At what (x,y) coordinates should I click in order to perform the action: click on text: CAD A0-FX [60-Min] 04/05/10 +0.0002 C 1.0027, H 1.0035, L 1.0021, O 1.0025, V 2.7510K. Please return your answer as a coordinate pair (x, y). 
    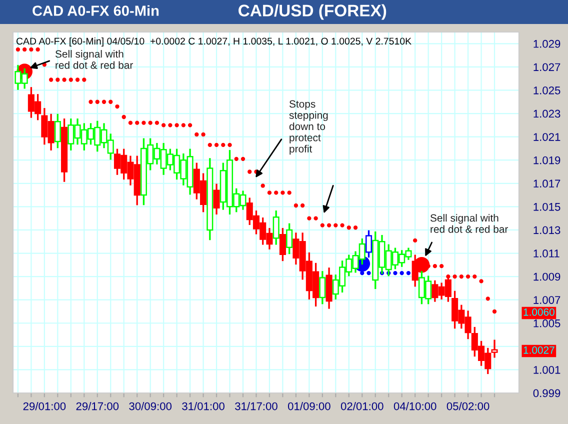
    Looking at the image, I should click on (214, 42).